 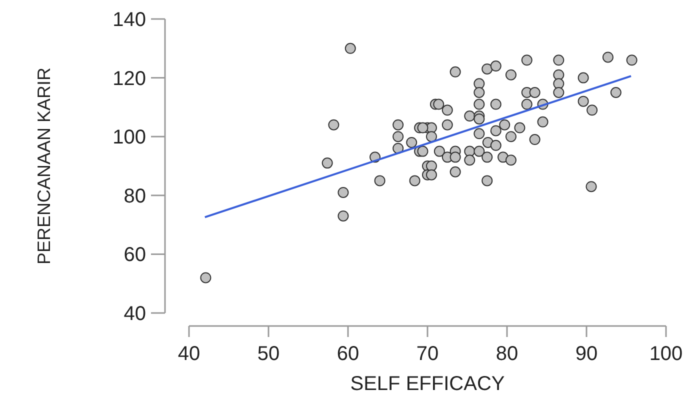 What do you see at coordinates (268, 354) in the screenshot?
I see `x-tick-label: 50` at bounding box center [268, 354].